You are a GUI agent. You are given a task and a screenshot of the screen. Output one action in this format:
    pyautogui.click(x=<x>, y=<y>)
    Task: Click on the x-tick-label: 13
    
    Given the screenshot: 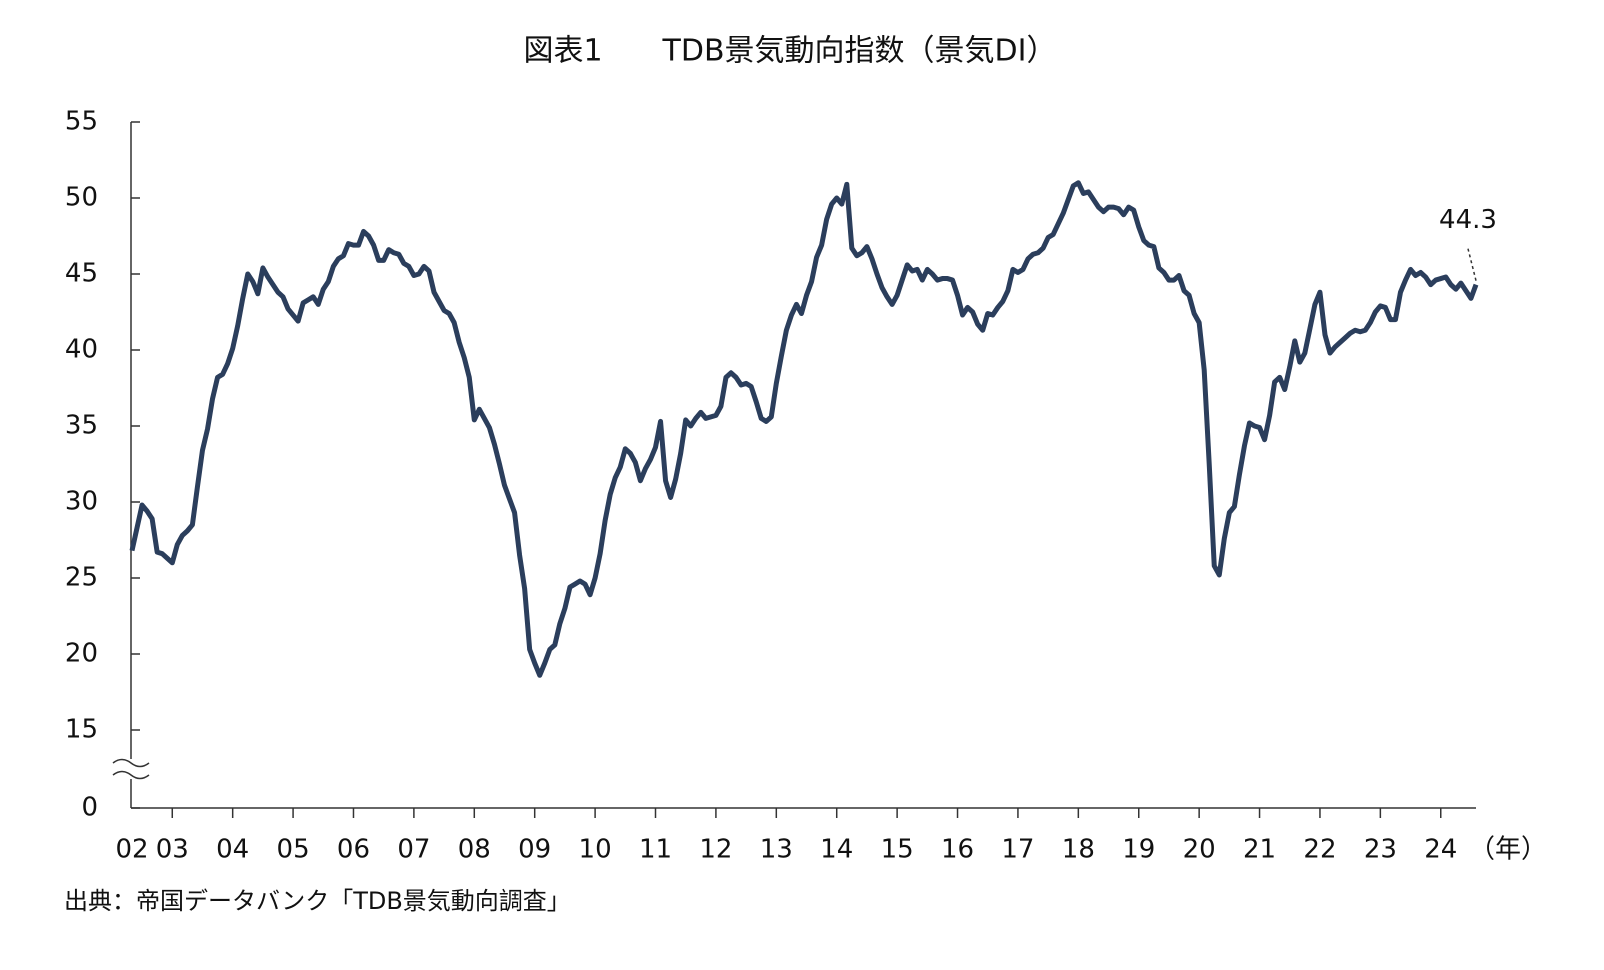 What is the action you would take?
    pyautogui.click(x=776, y=850)
    